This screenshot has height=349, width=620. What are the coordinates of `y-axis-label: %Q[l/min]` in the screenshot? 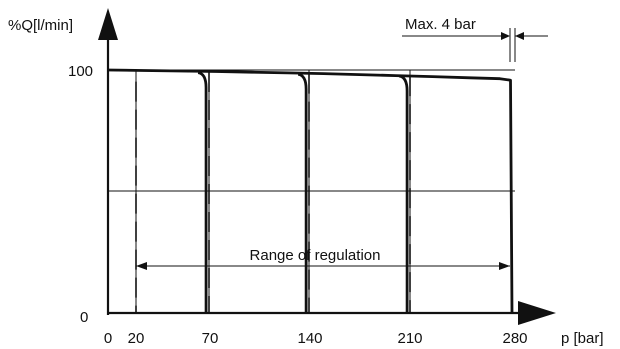 It's located at (40, 25).